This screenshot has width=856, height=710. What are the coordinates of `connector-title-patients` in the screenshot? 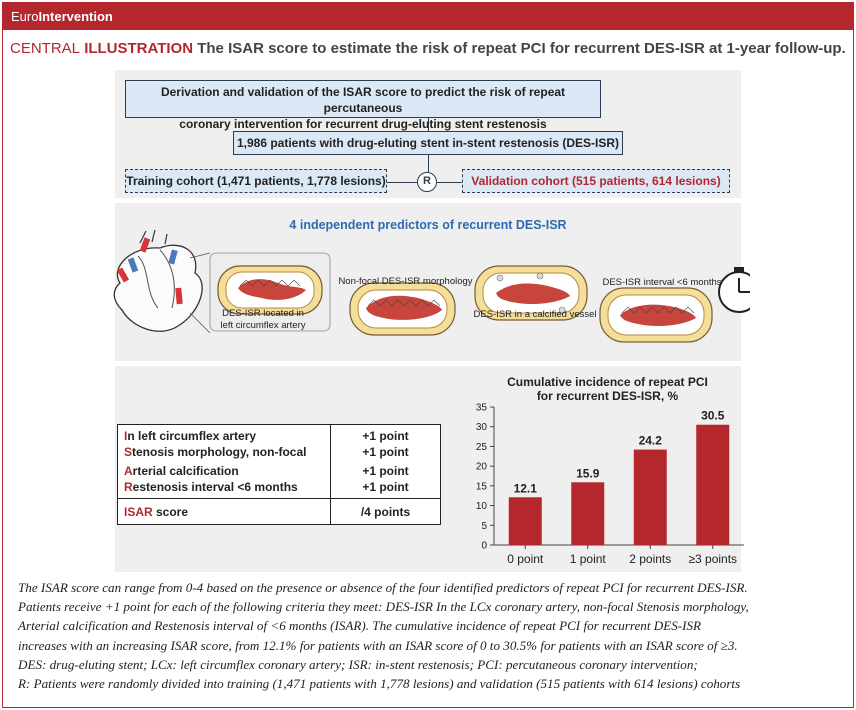 It's located at (428, 124).